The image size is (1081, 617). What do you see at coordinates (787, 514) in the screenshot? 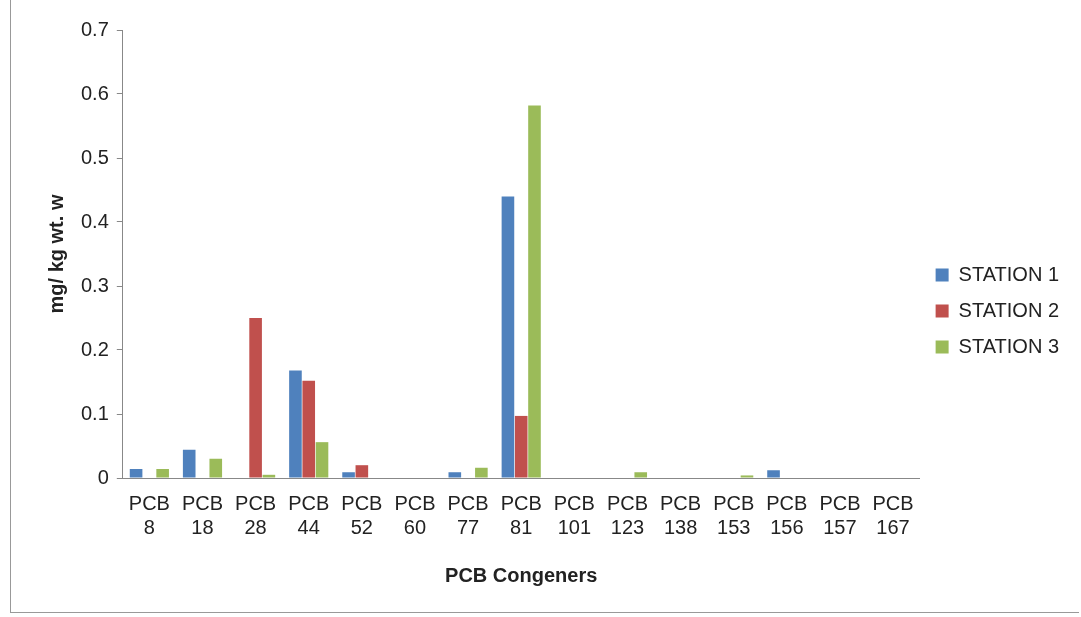
I see `x-tick-label: PCB 156` at bounding box center [787, 514].